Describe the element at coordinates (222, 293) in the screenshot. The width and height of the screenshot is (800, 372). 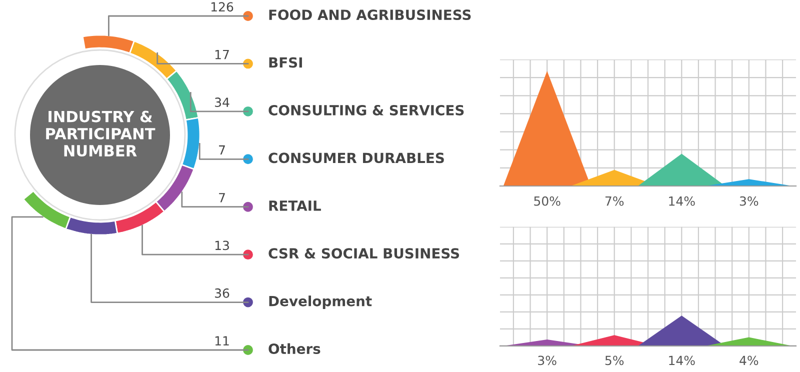
I see `data-label: 36` at that location.